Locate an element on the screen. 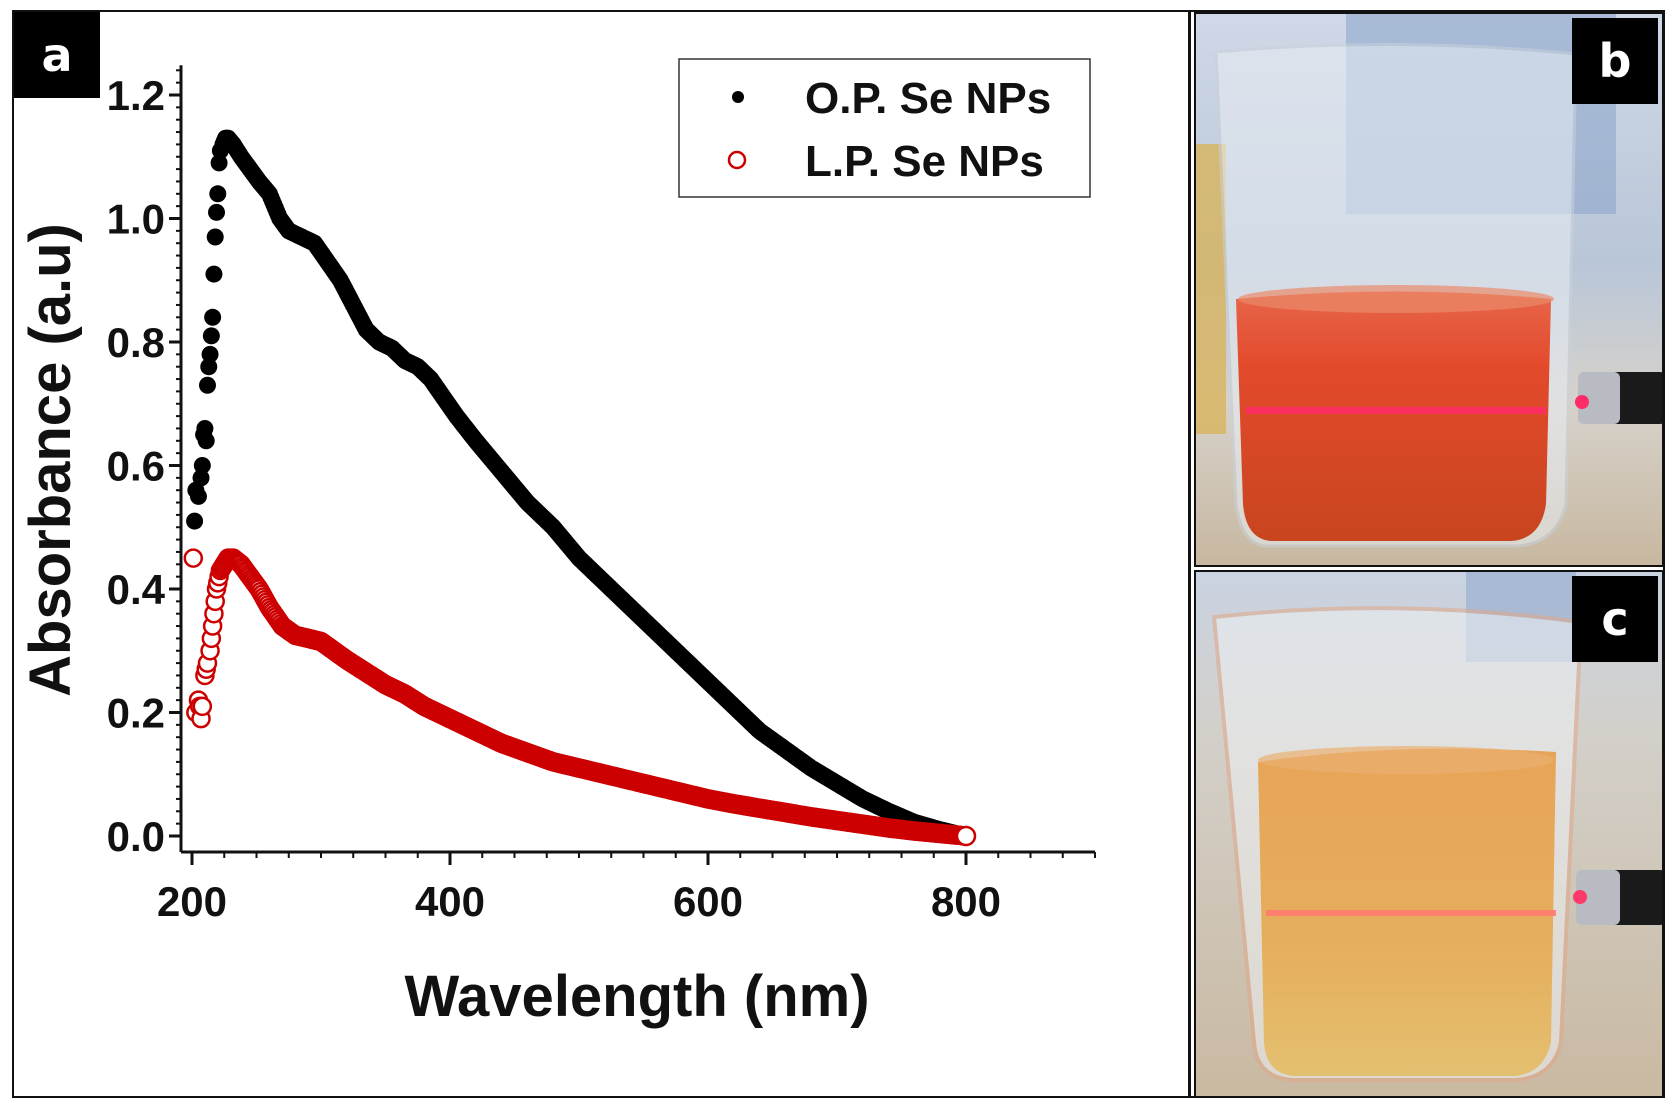 This screenshot has width=1674, height=1107. x-tick-label: 600 is located at coordinates (708, 901).